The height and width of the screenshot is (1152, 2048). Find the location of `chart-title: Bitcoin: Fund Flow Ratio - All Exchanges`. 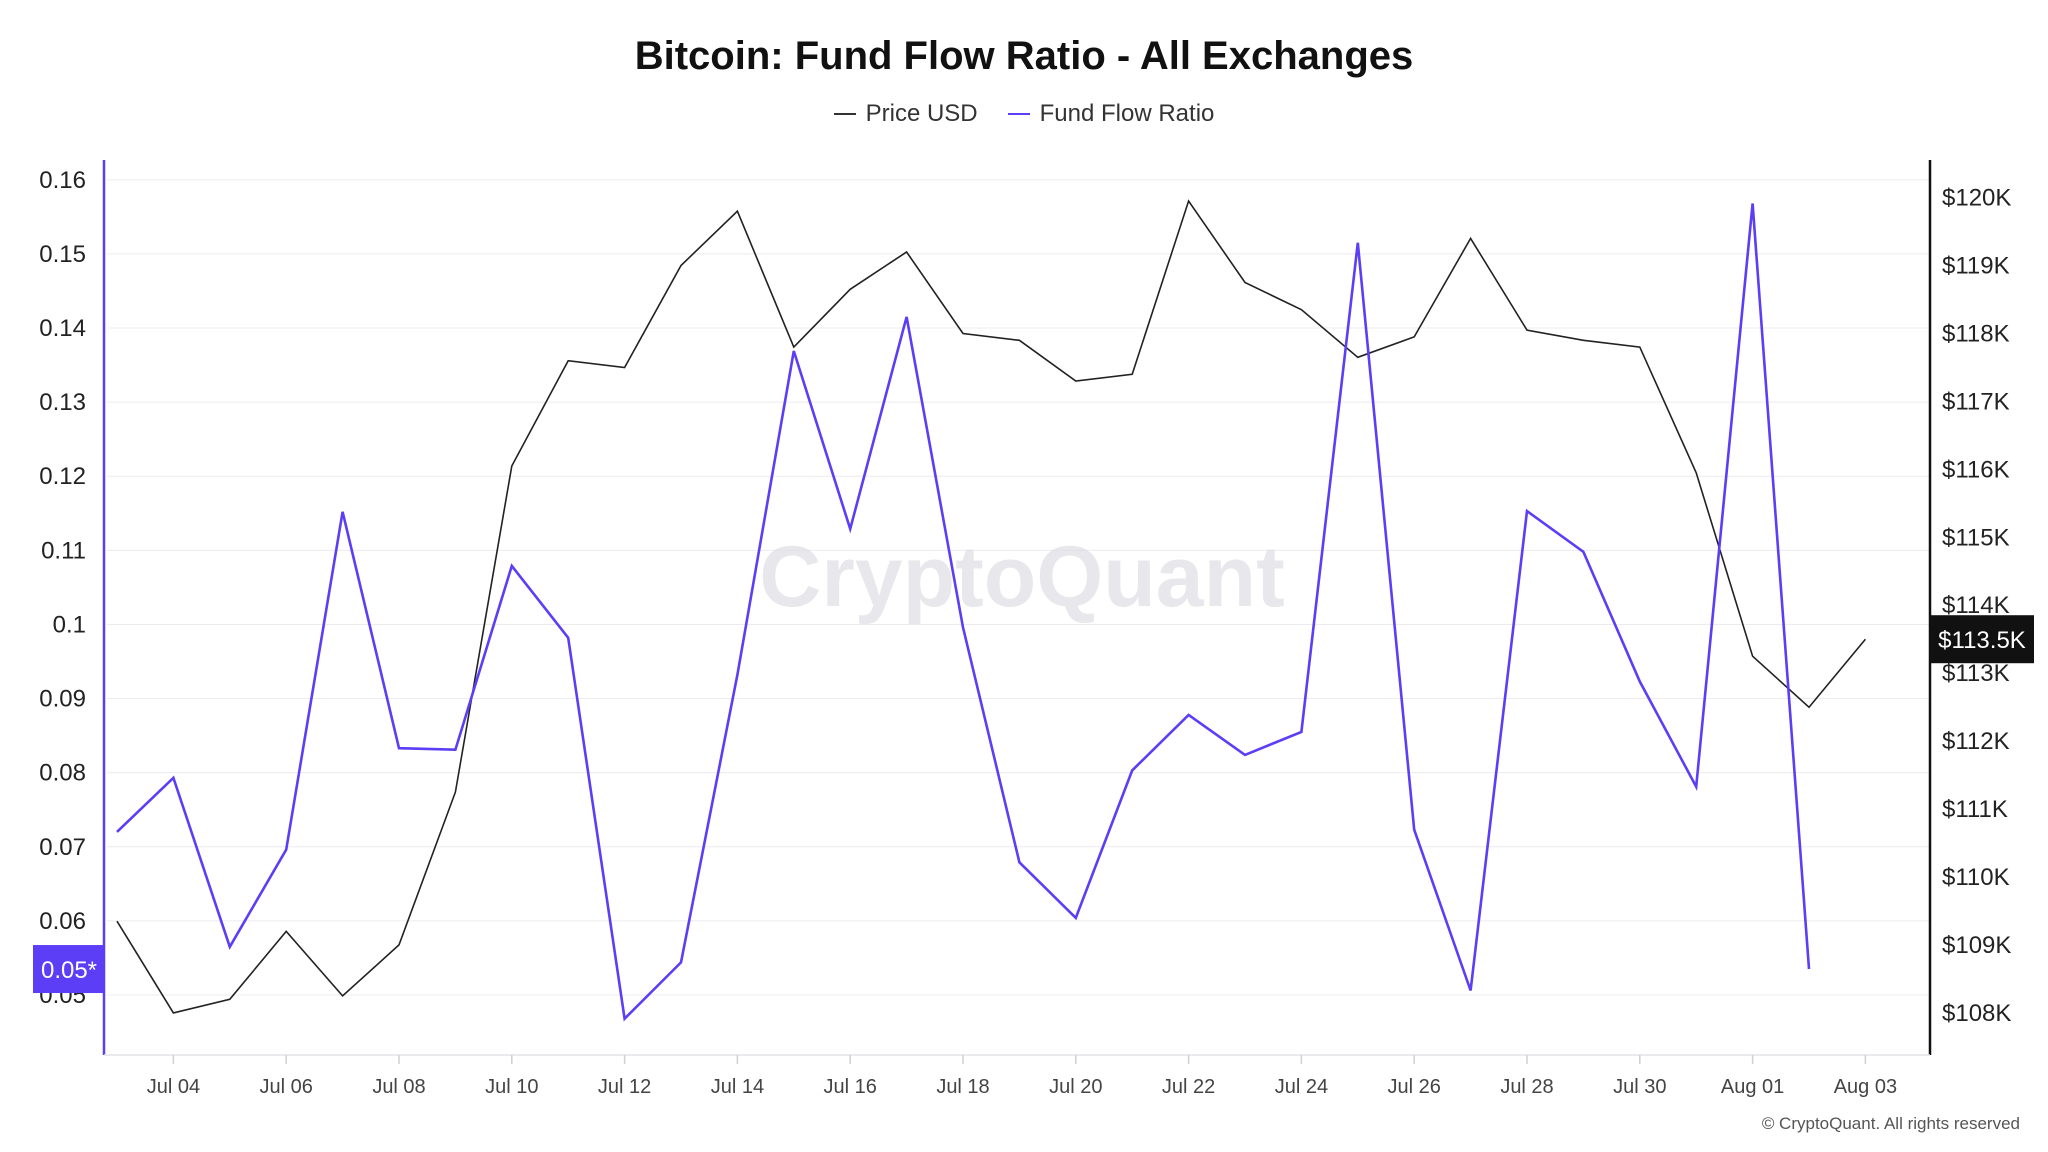

chart-title: Bitcoin: Fund Flow Ratio - All Exchanges is located at coordinates (1024, 56).